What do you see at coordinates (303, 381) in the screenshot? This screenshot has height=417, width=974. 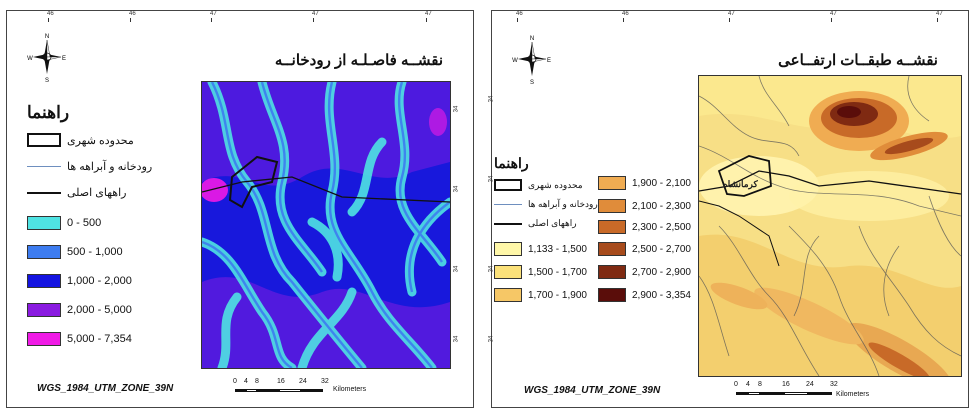 I see `scale-tick-label: 24` at bounding box center [303, 381].